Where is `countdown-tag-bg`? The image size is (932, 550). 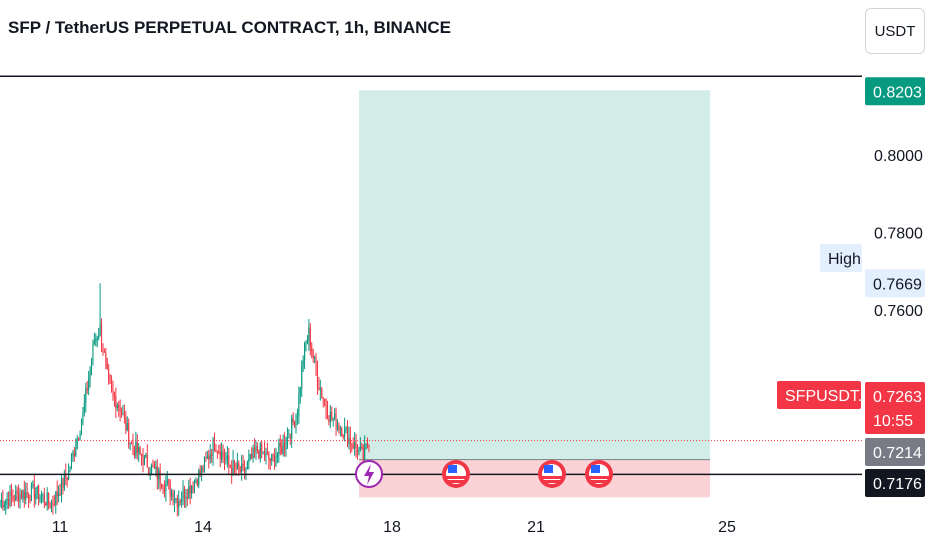 countdown-tag-bg is located at coordinates (895, 420).